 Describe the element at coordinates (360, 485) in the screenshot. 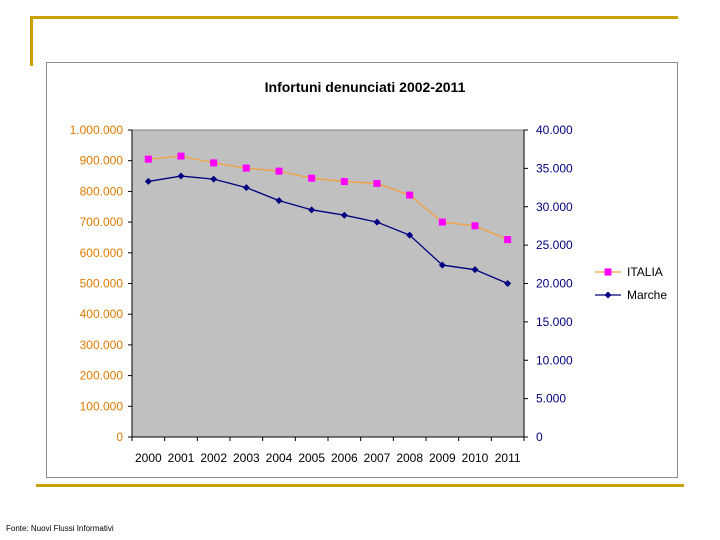

I see `decorative-rule-bottom` at that location.